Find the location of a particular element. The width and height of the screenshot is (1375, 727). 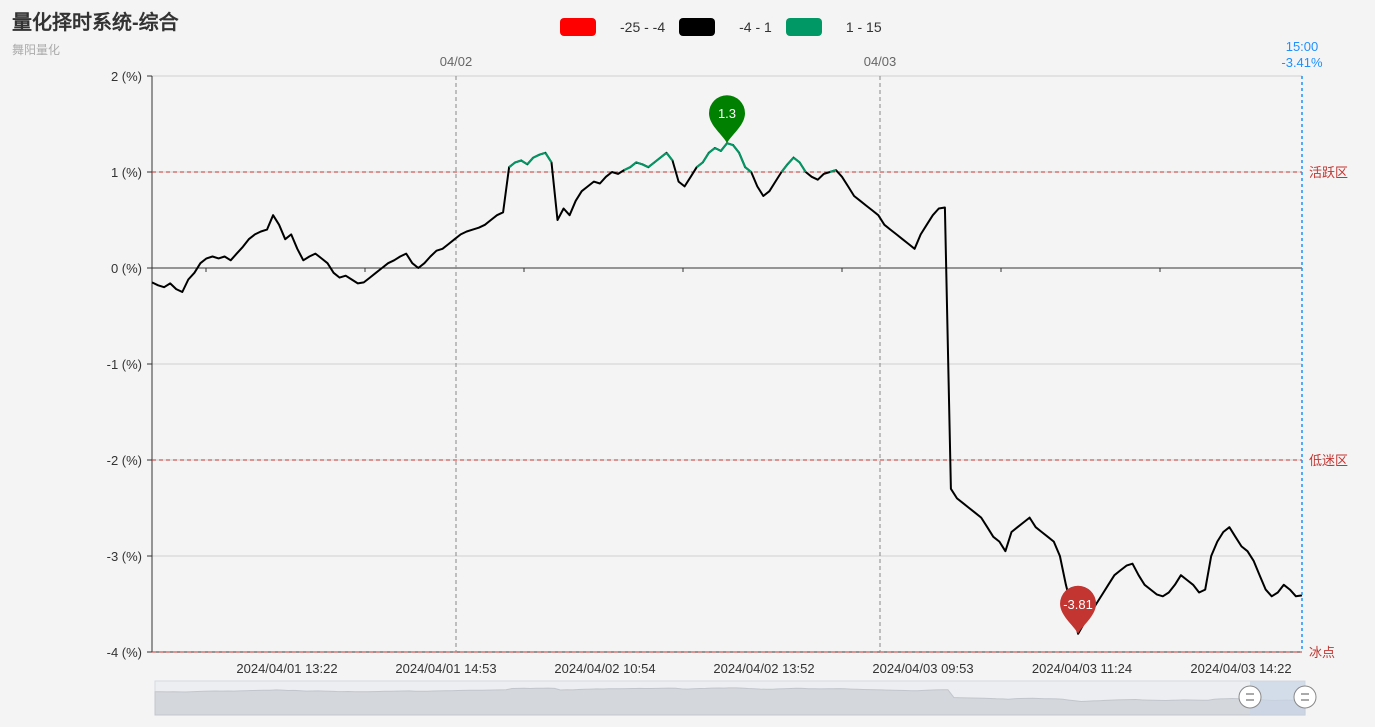

x-tick-label: 2024/04/01 14:53 is located at coordinates (445, 668).